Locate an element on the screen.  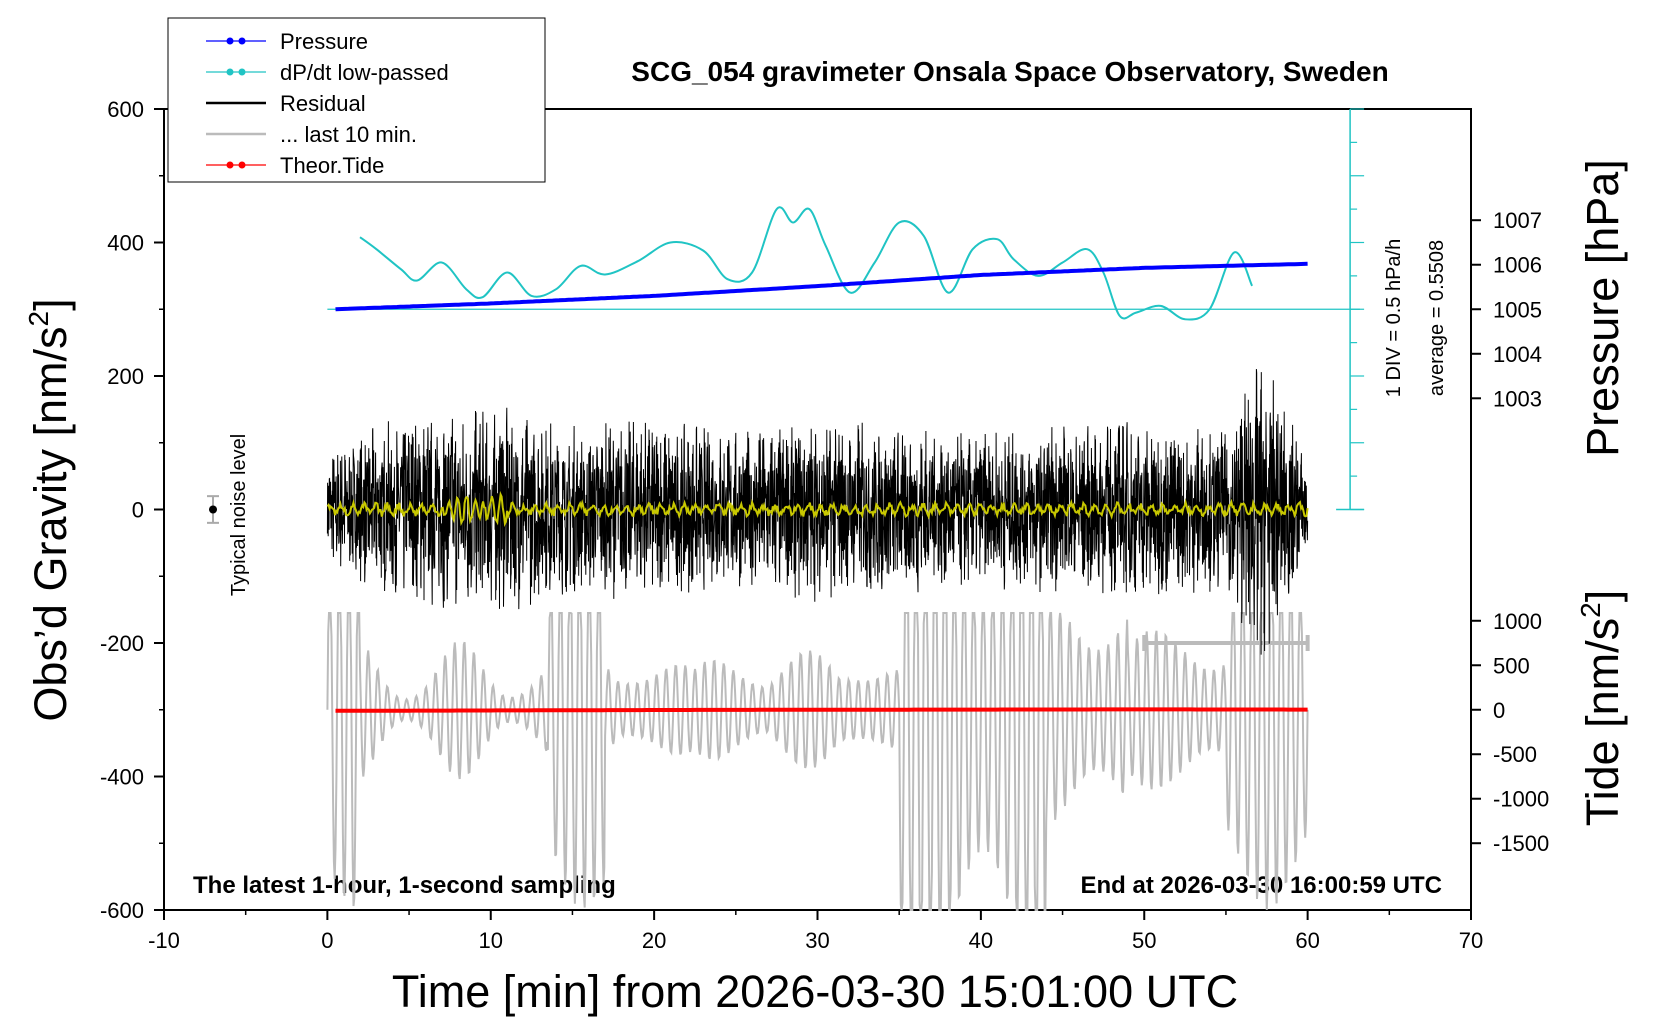
x-tick-label: 50 is located at coordinates (1144, 940).